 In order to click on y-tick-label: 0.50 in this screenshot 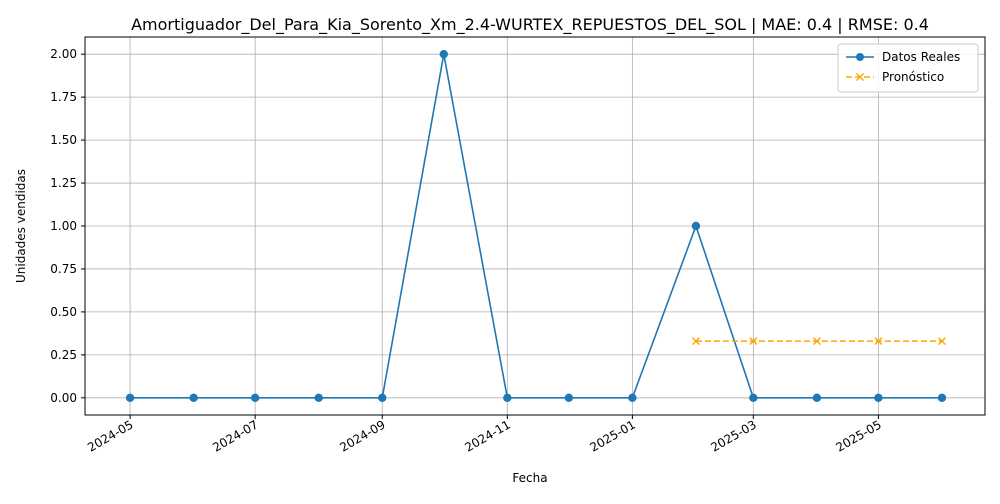, I will do `click(63, 312)`.